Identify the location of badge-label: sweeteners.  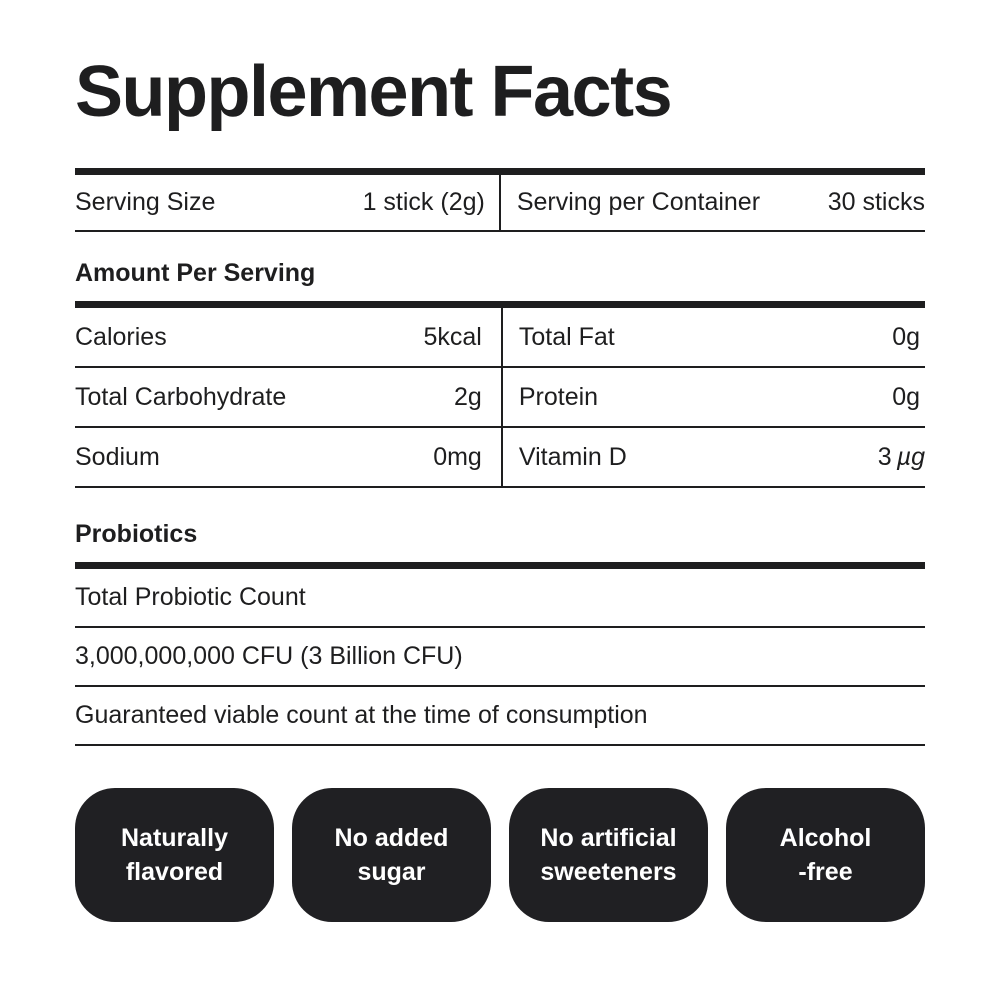
(608, 872).